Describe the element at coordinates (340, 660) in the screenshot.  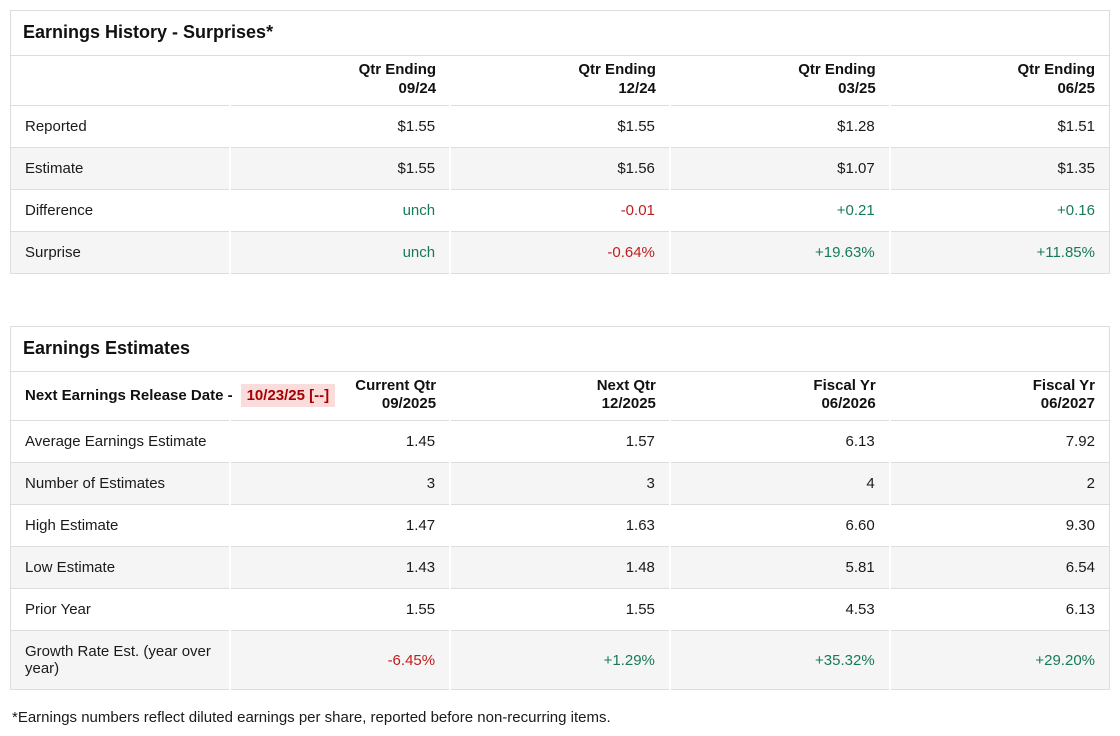
I see `cell-value: -6.45%` at that location.